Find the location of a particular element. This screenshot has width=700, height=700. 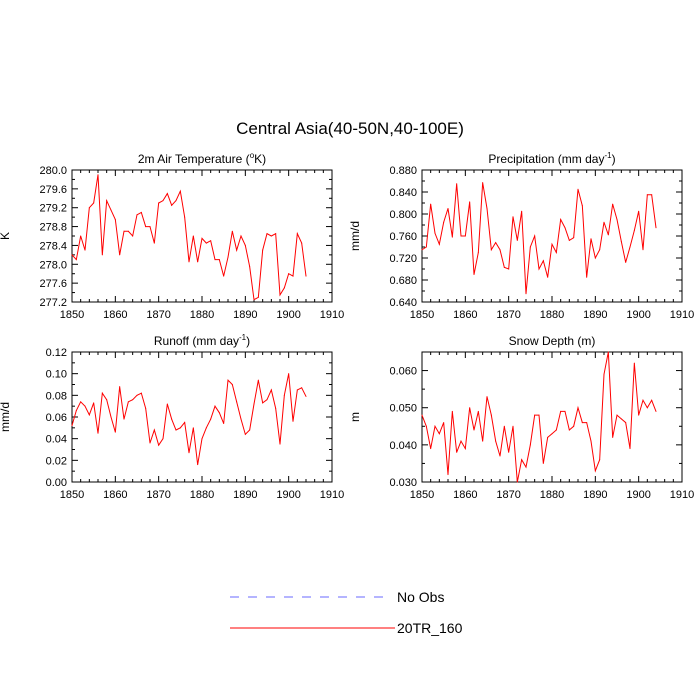

snow-depth-x-tick-label: 1910 is located at coordinates (682, 495).